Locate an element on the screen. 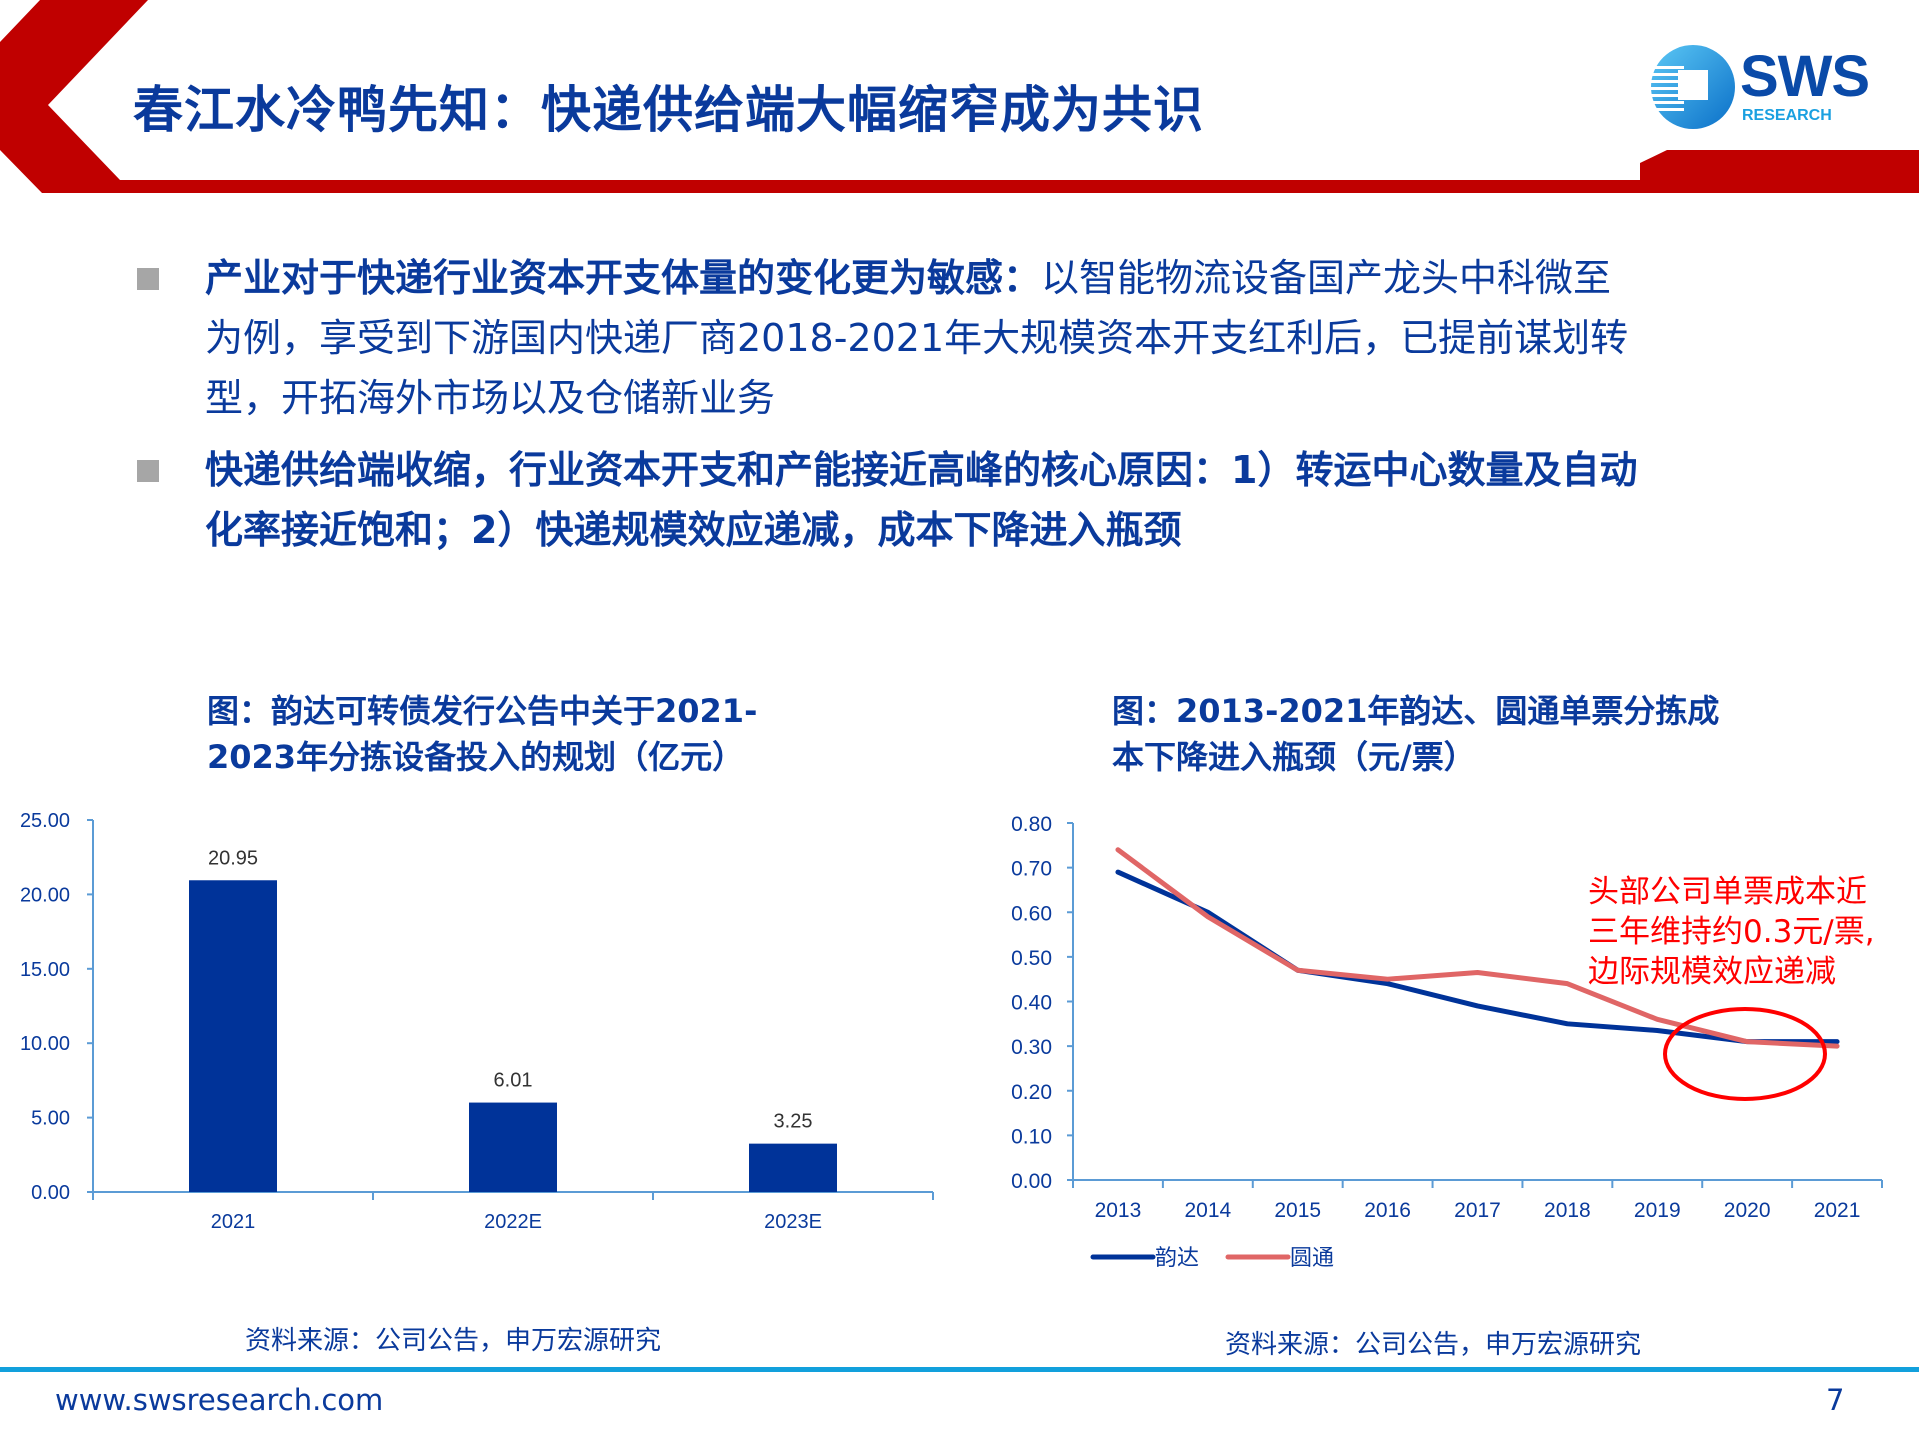  svg-text: 0.10 is located at coordinates (1031, 1136).